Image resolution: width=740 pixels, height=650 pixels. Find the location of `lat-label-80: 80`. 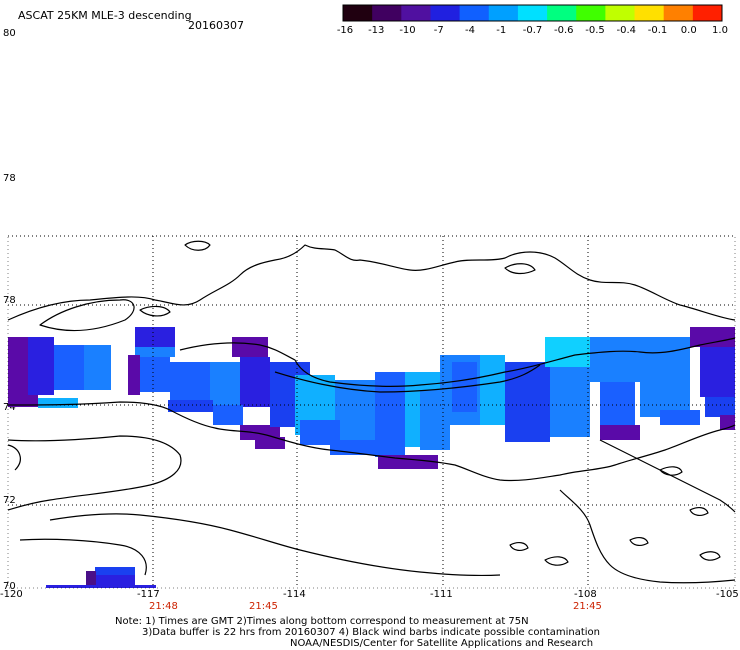

lat-label-80: 80 is located at coordinates (9, 33).